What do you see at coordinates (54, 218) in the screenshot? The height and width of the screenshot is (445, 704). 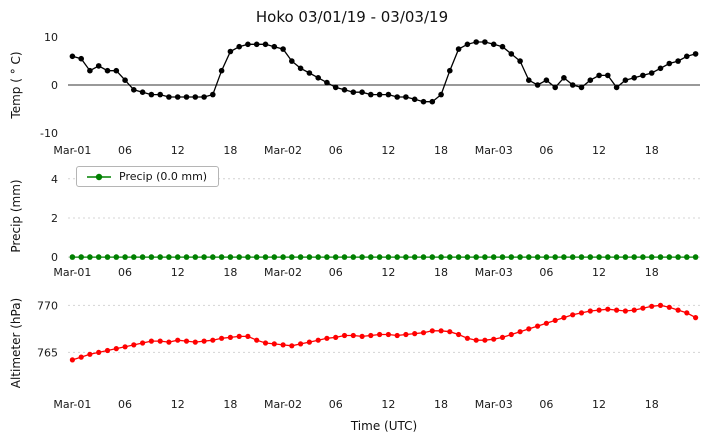 I see `svg-text: 2` at bounding box center [54, 218].